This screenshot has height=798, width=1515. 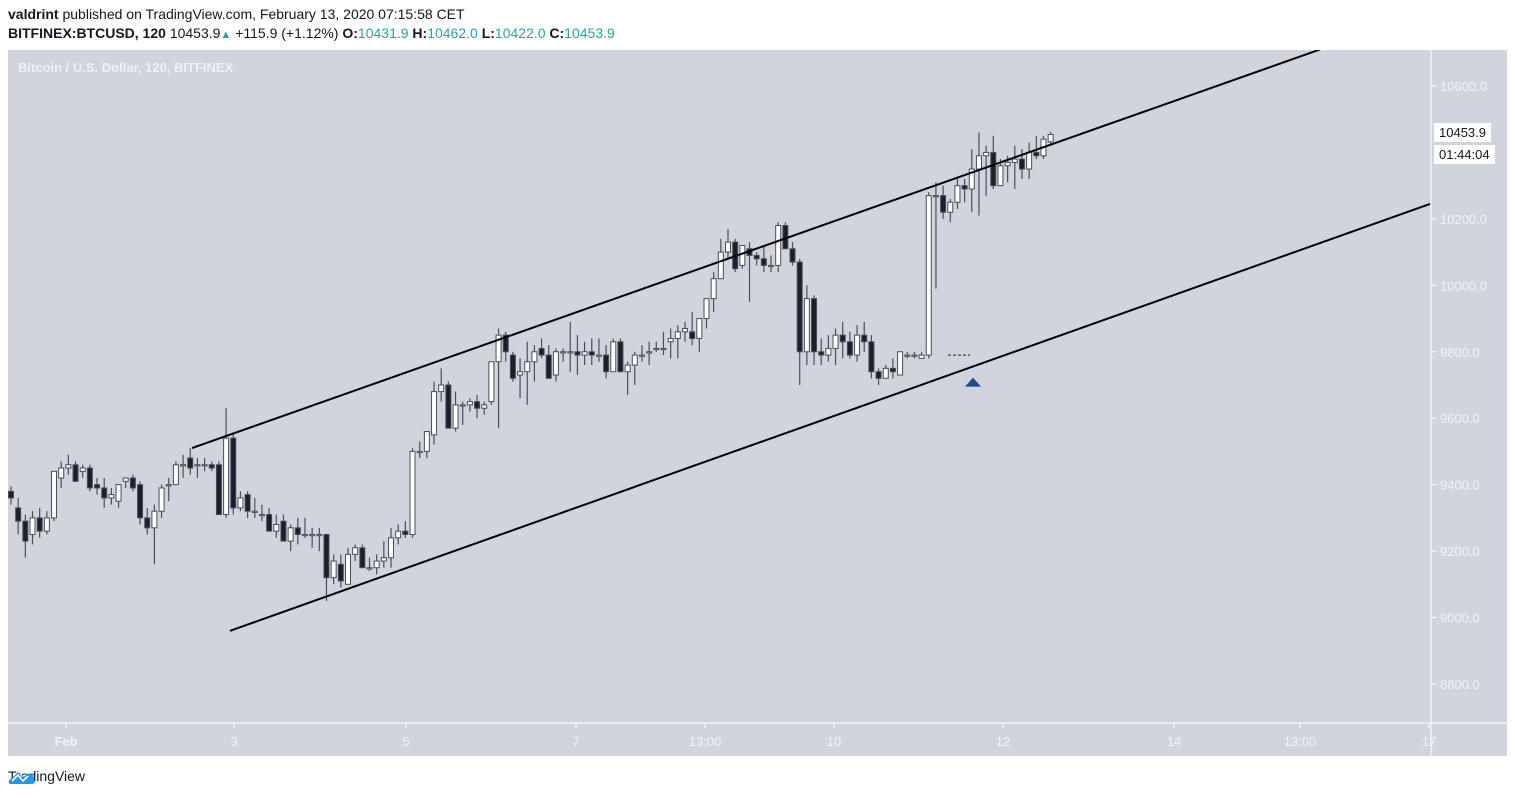 What do you see at coordinates (287, 33) in the screenshot?
I see `price-change: +115.9 (+1.12%)` at bounding box center [287, 33].